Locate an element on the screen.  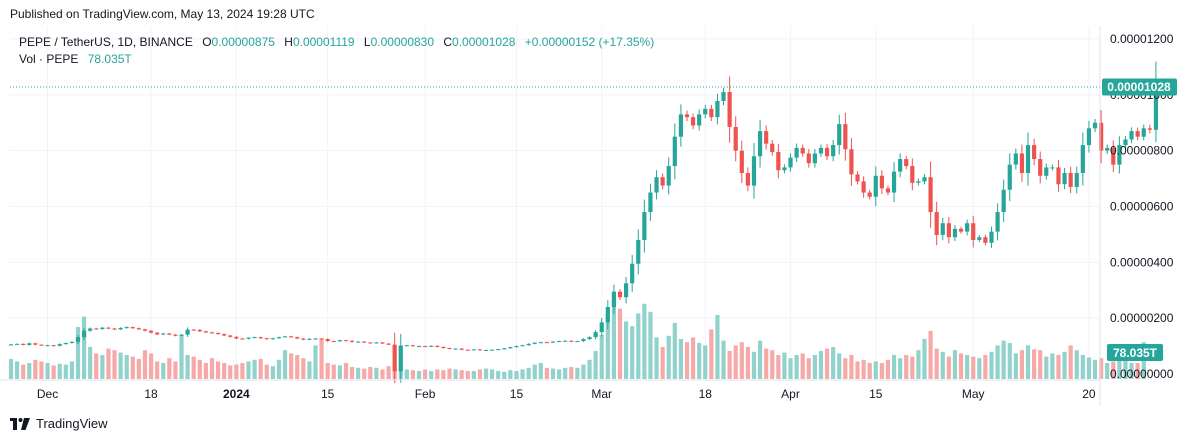
last-volume-tag-text: 78.035T is located at coordinates (1135, 353).